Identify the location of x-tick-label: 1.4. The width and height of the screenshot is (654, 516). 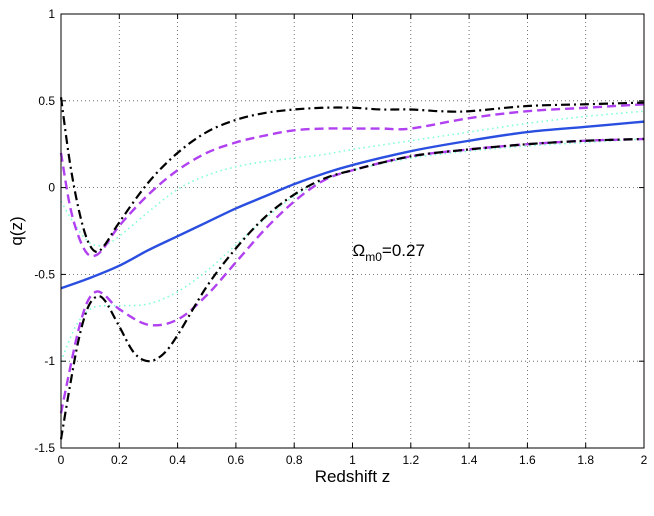
(469, 460).